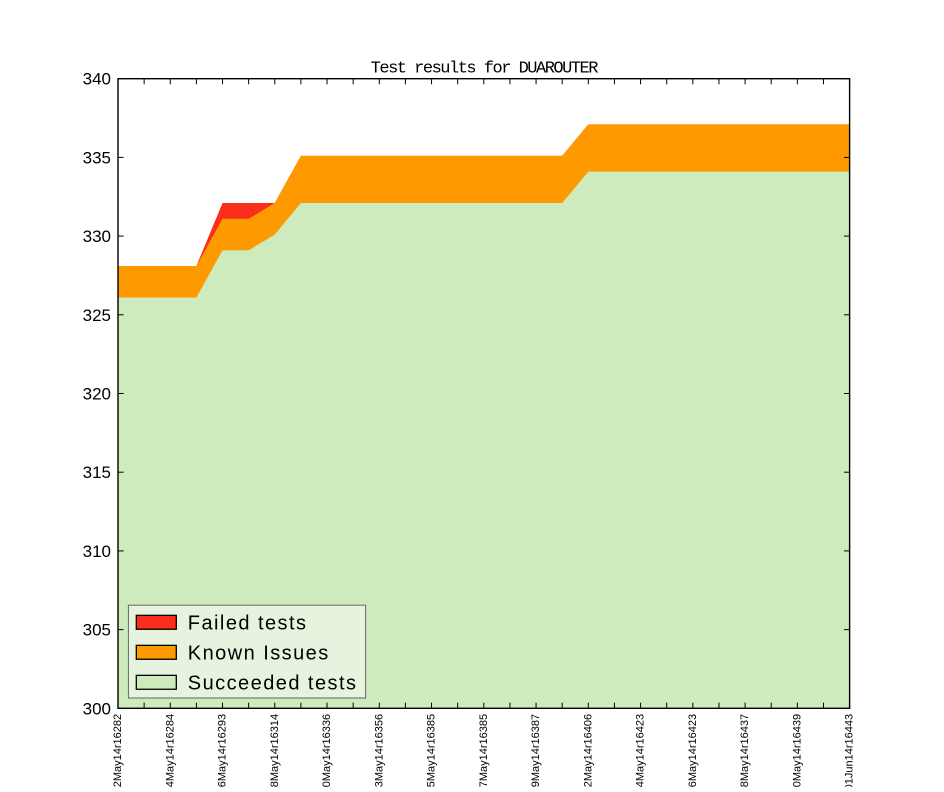 This screenshot has width=944, height=792. What do you see at coordinates (97, 157) in the screenshot?
I see `svg-text: 335` at bounding box center [97, 157].